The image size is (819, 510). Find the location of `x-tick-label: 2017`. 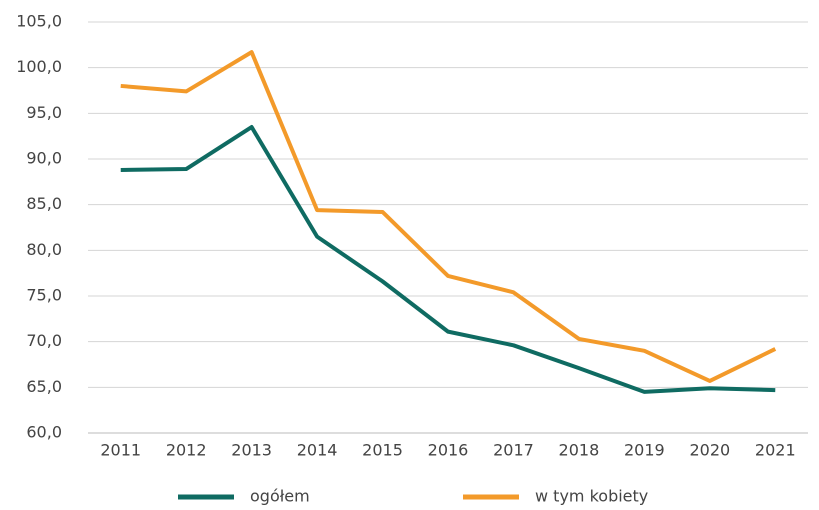

x-tick-label: 2017 is located at coordinates (513, 450).